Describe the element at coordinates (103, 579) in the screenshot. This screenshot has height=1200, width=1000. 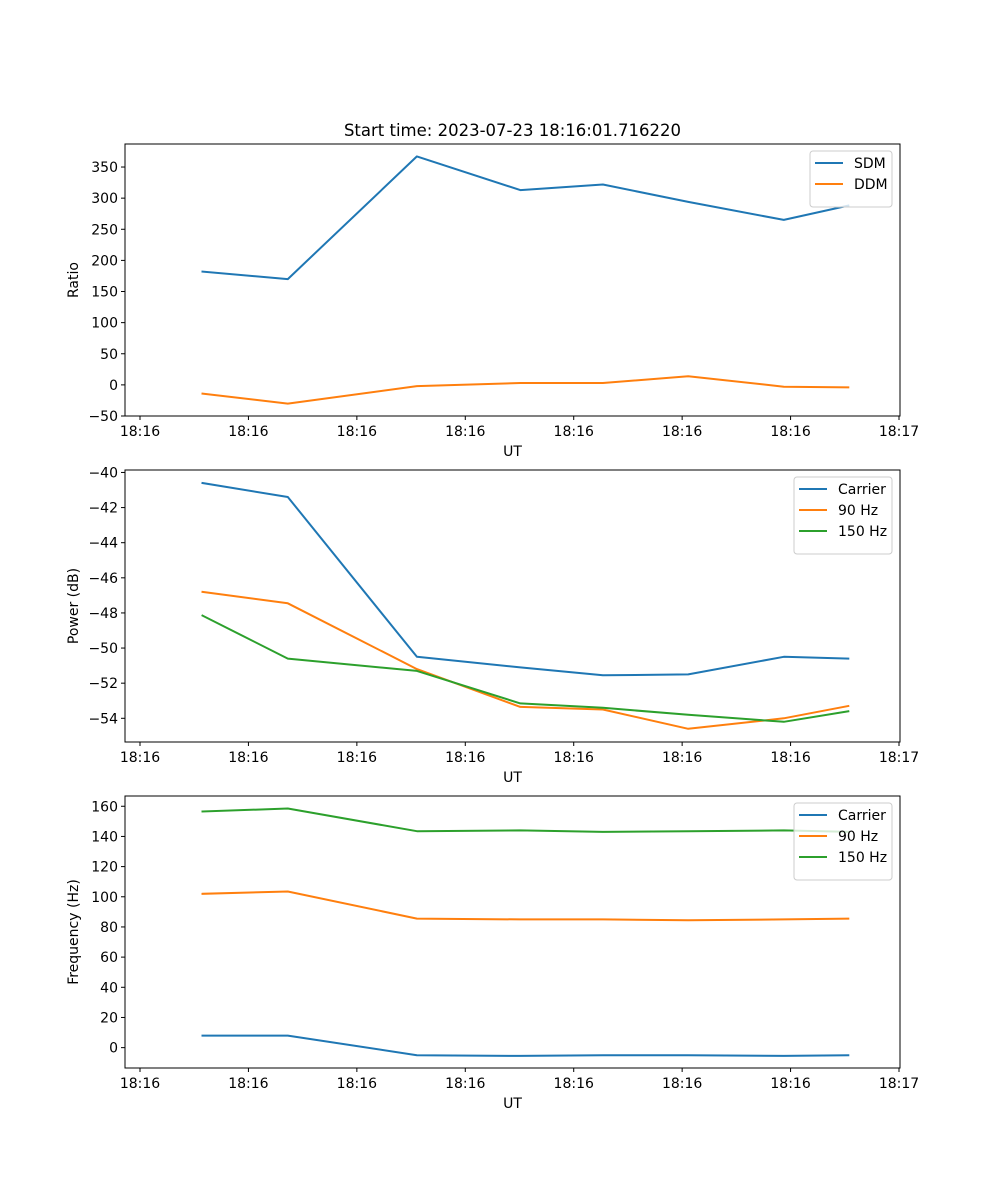
I see `y-tick-label: −46` at that location.